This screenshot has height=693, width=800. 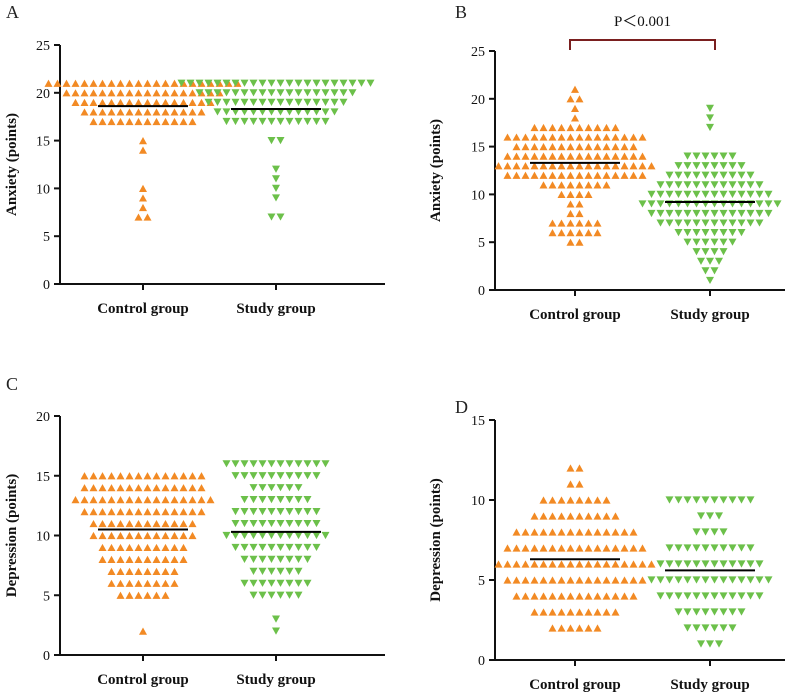 What do you see at coordinates (43, 189) in the screenshot?
I see `y-tick-label: 10` at bounding box center [43, 189].